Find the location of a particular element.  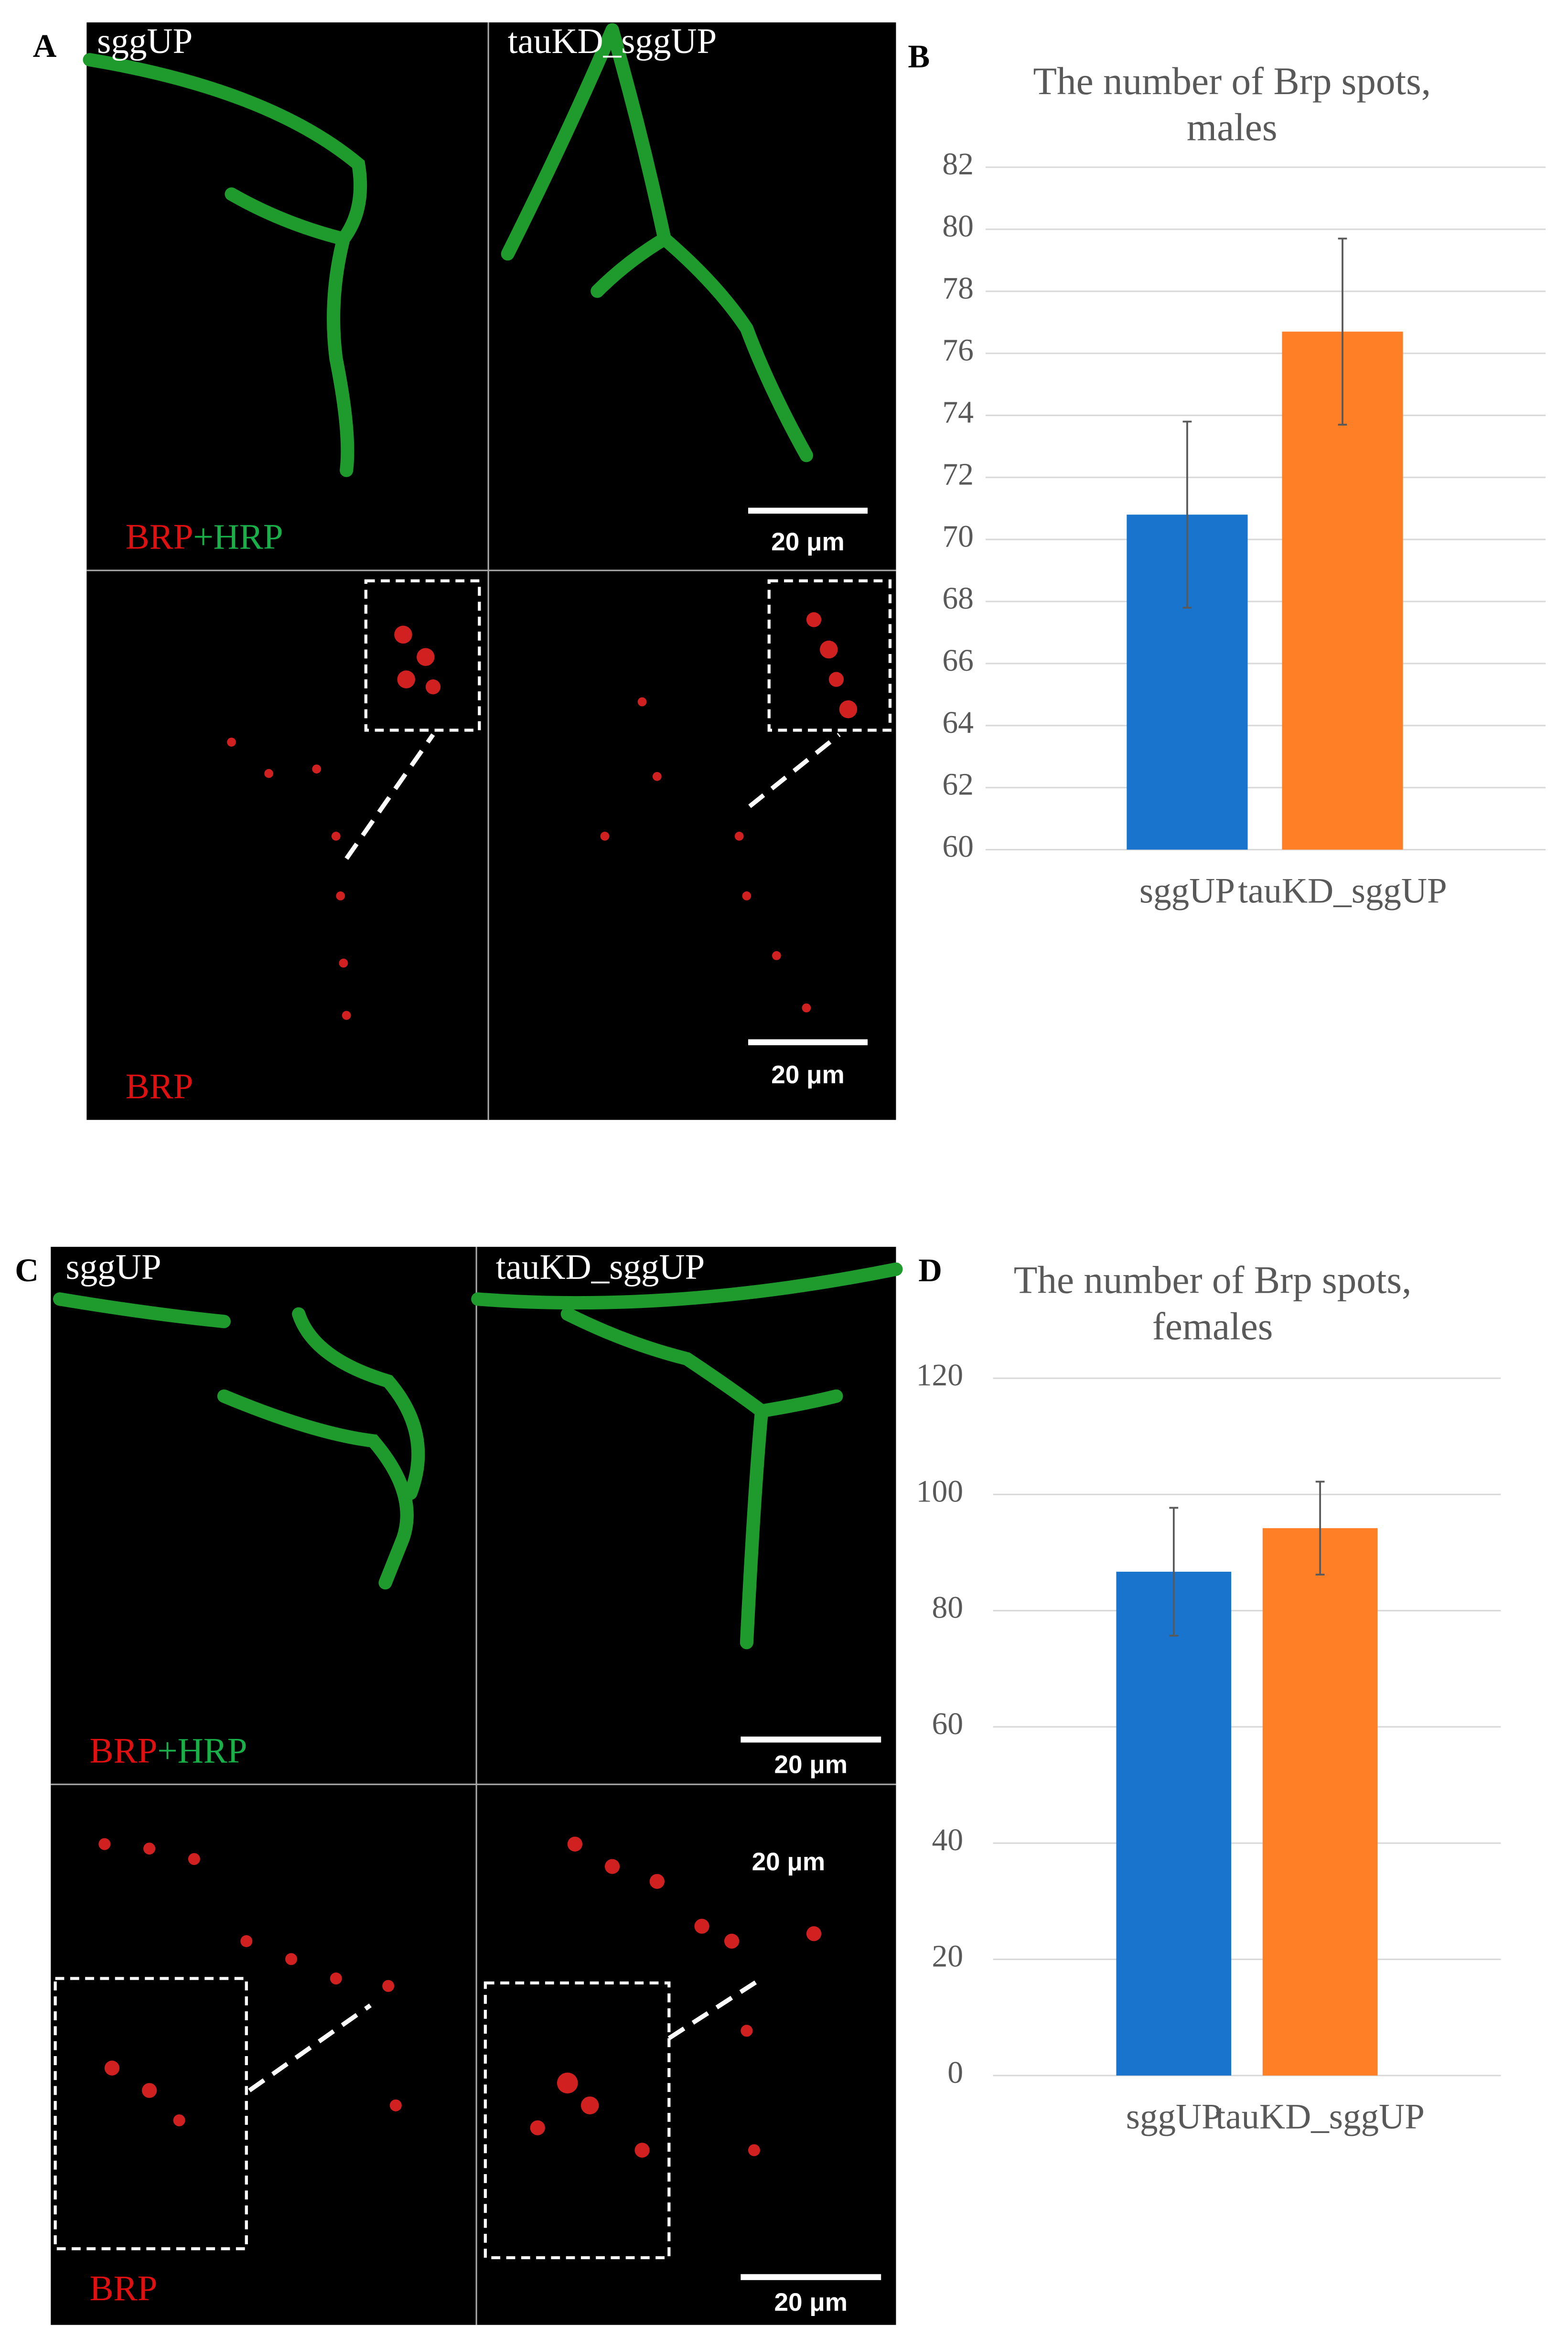

panel-label: B is located at coordinates (919, 56).